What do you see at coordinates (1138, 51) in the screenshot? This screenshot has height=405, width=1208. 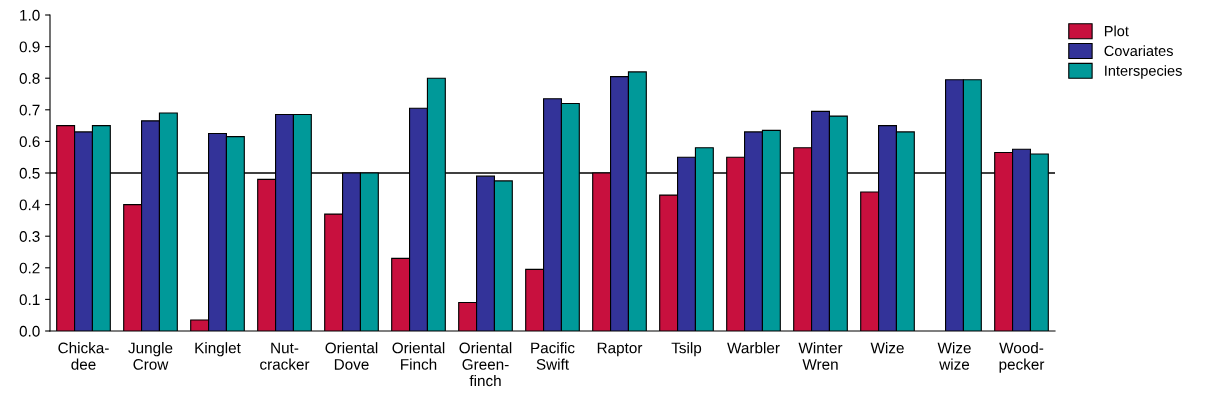 I see `legend-label: Covariates` at bounding box center [1138, 51].